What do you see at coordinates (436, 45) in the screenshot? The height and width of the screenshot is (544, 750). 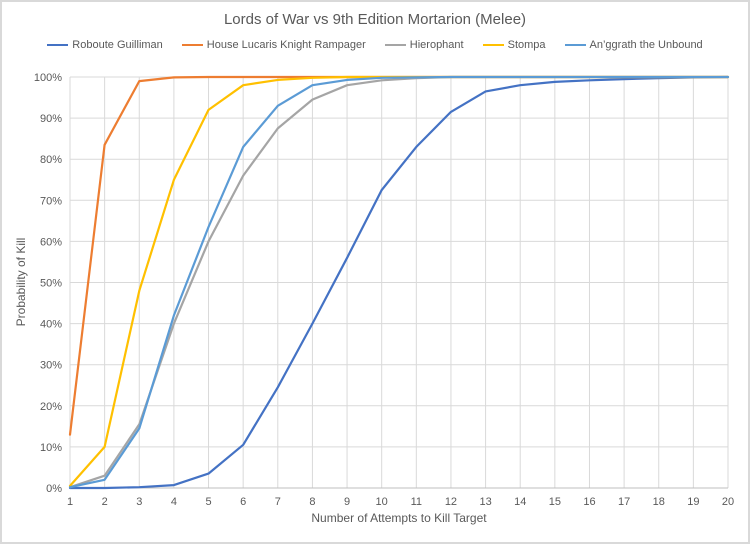 I see `legend-label: Hierophant` at bounding box center [436, 45].